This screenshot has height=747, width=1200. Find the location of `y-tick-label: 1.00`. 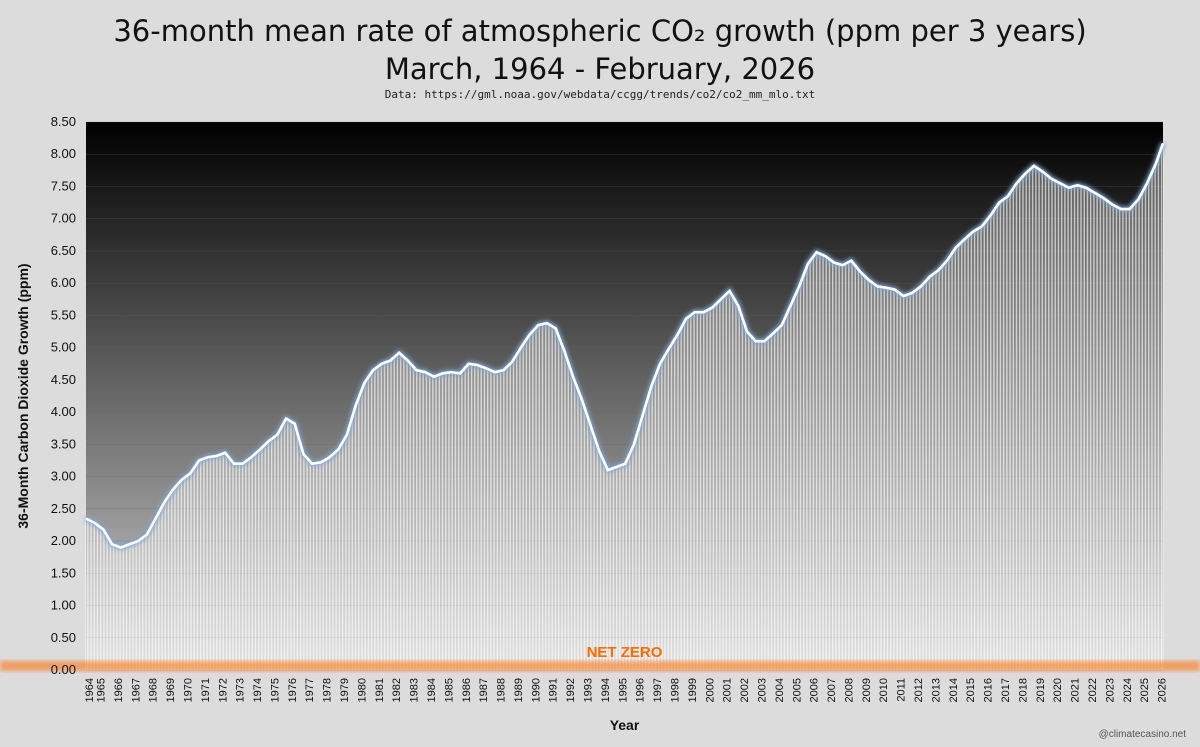

y-tick-label: 1.00 is located at coordinates (63, 605).